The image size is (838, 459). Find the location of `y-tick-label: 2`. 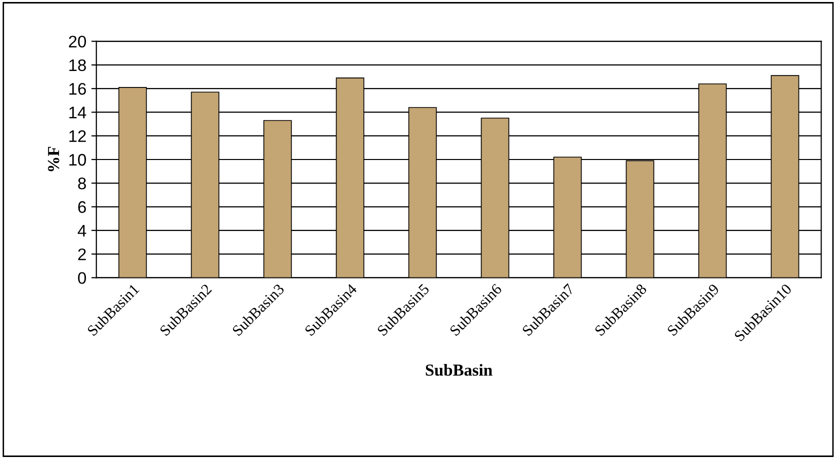

y-tick-label: 2 is located at coordinates (82, 254).